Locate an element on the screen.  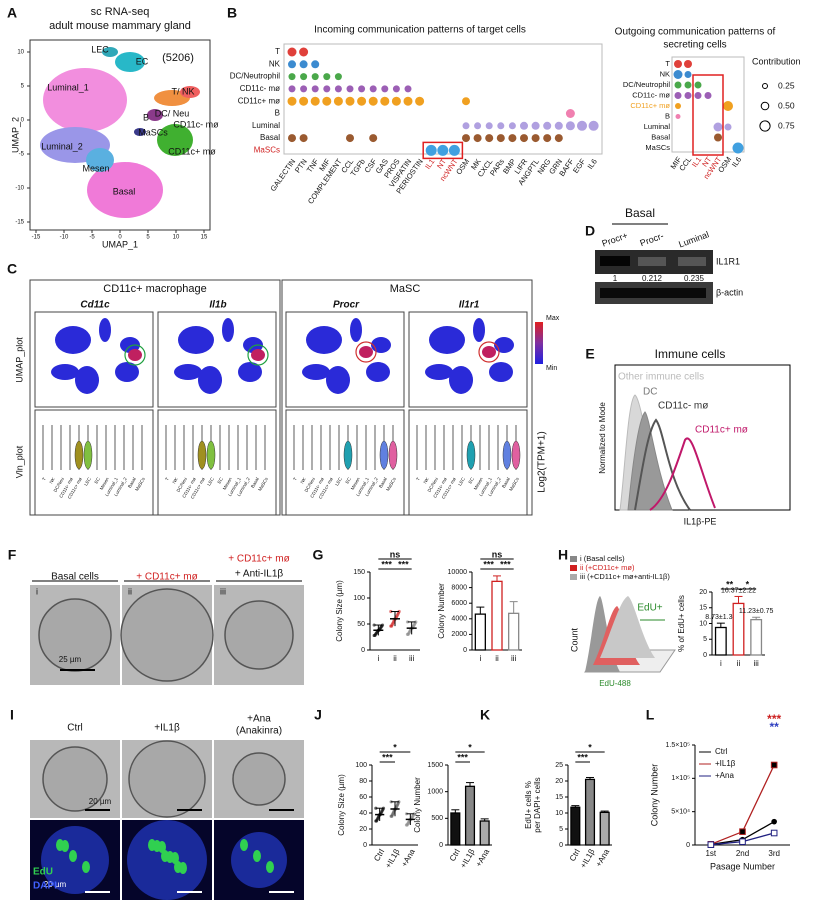
y-tick-label: 1000 is located at coordinates (435, 792).